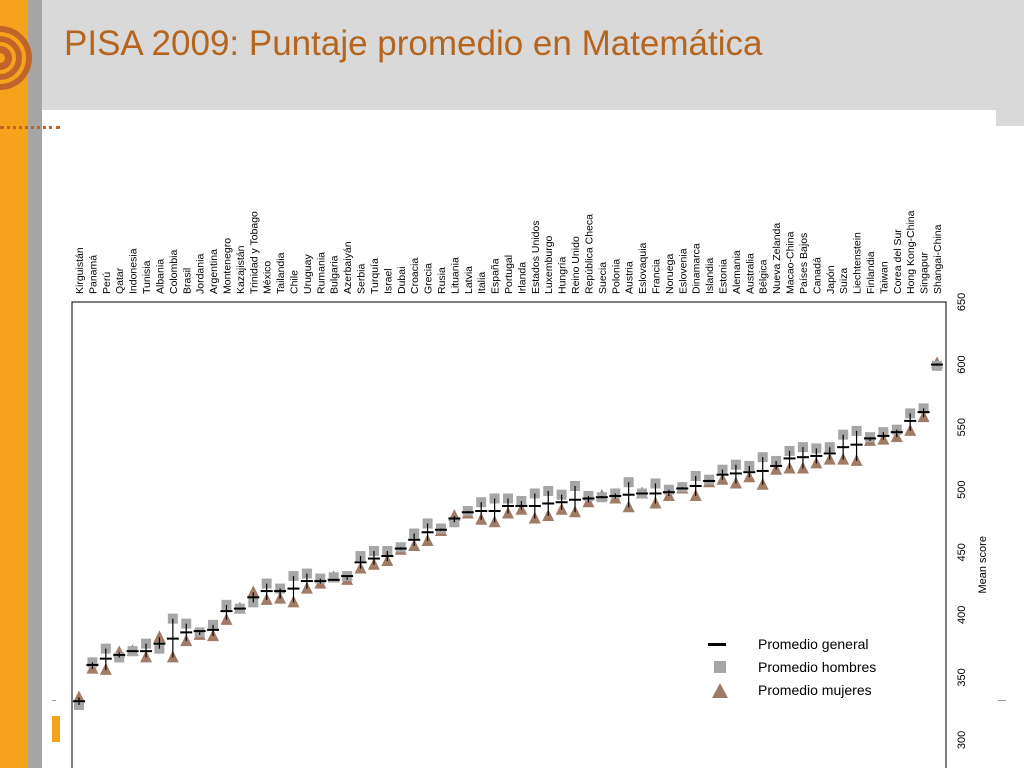  I want to click on legend-item-men: Promedio hombres, so click(800, 667).